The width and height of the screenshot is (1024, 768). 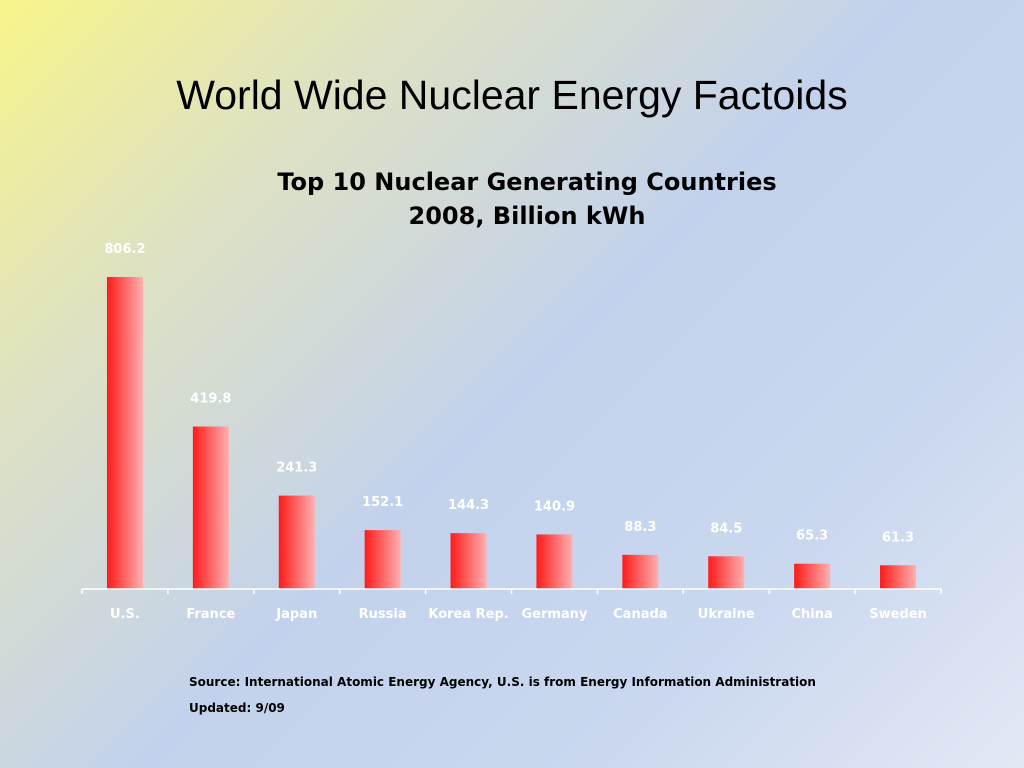 I want to click on slide-title: World Wide Nuclear Energy Factoids, so click(x=512, y=95).